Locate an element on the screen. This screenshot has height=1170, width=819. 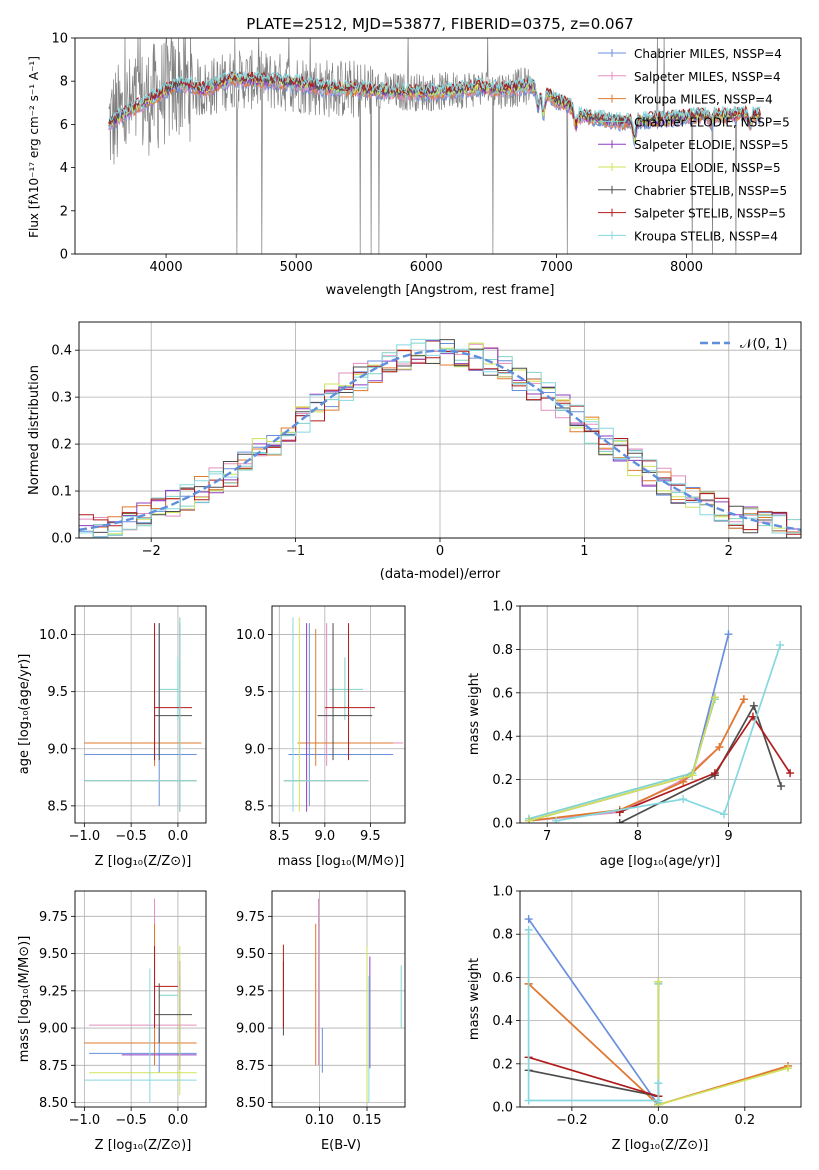
mass-vs-z-plot: 8.50 8.75 9.00 9.25 9.50 9.75 −1.0 −0.5 0.0 is located at coordinates (123, 1009).